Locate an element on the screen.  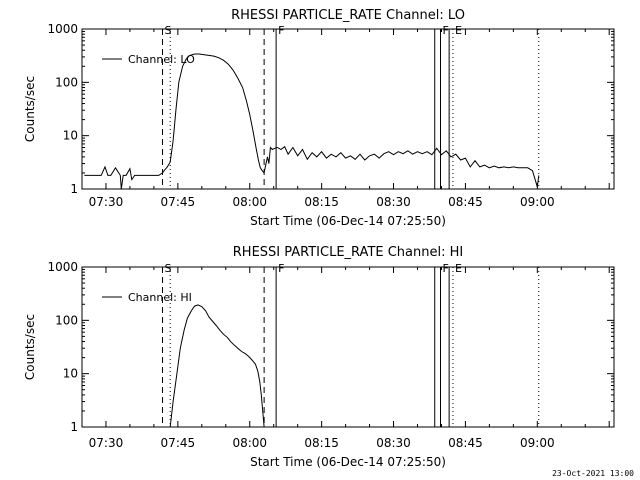
footer-date: 23-Oct-2021 13:00 is located at coordinates (593, 473).